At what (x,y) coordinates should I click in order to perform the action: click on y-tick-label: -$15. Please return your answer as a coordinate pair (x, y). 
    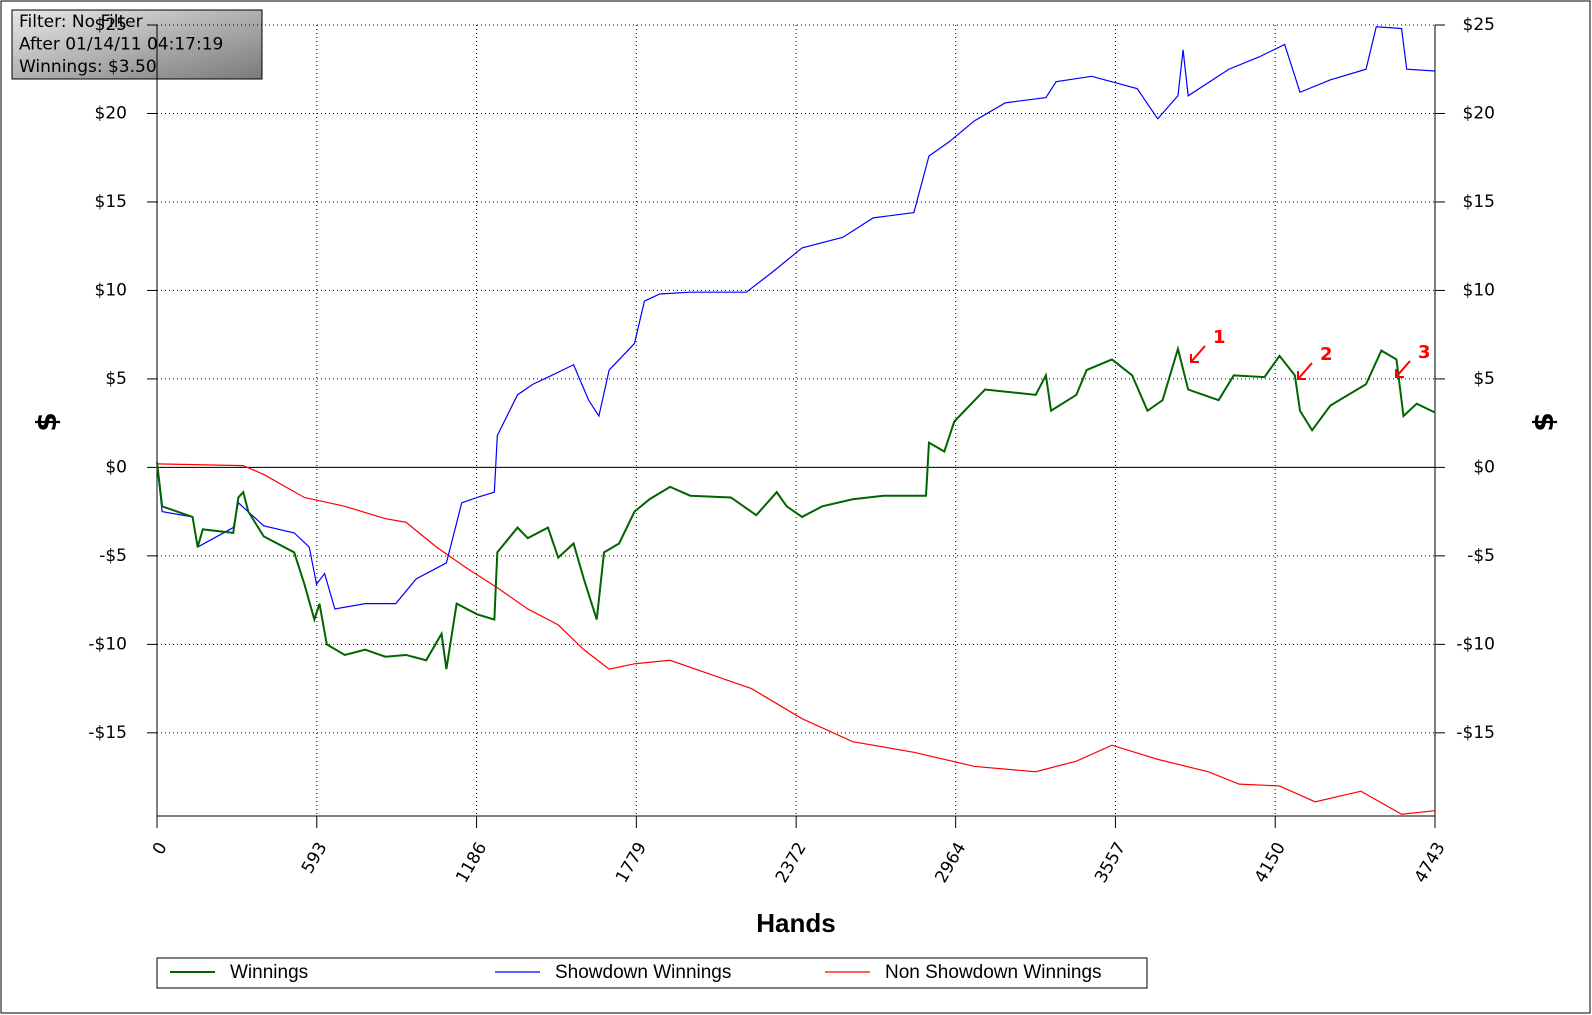
    Looking at the image, I should click on (107, 733).